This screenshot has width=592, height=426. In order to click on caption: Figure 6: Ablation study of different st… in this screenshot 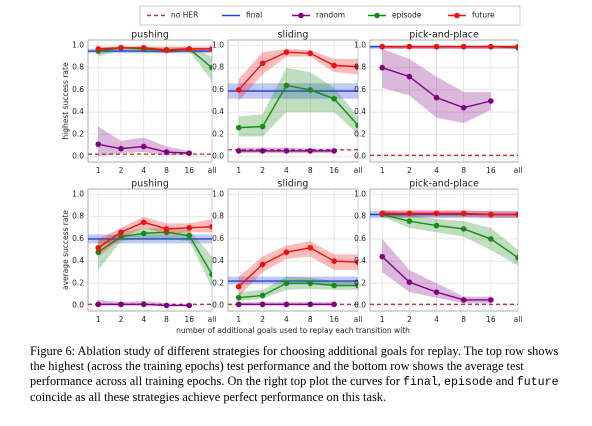, I will do `click(300, 374)`.